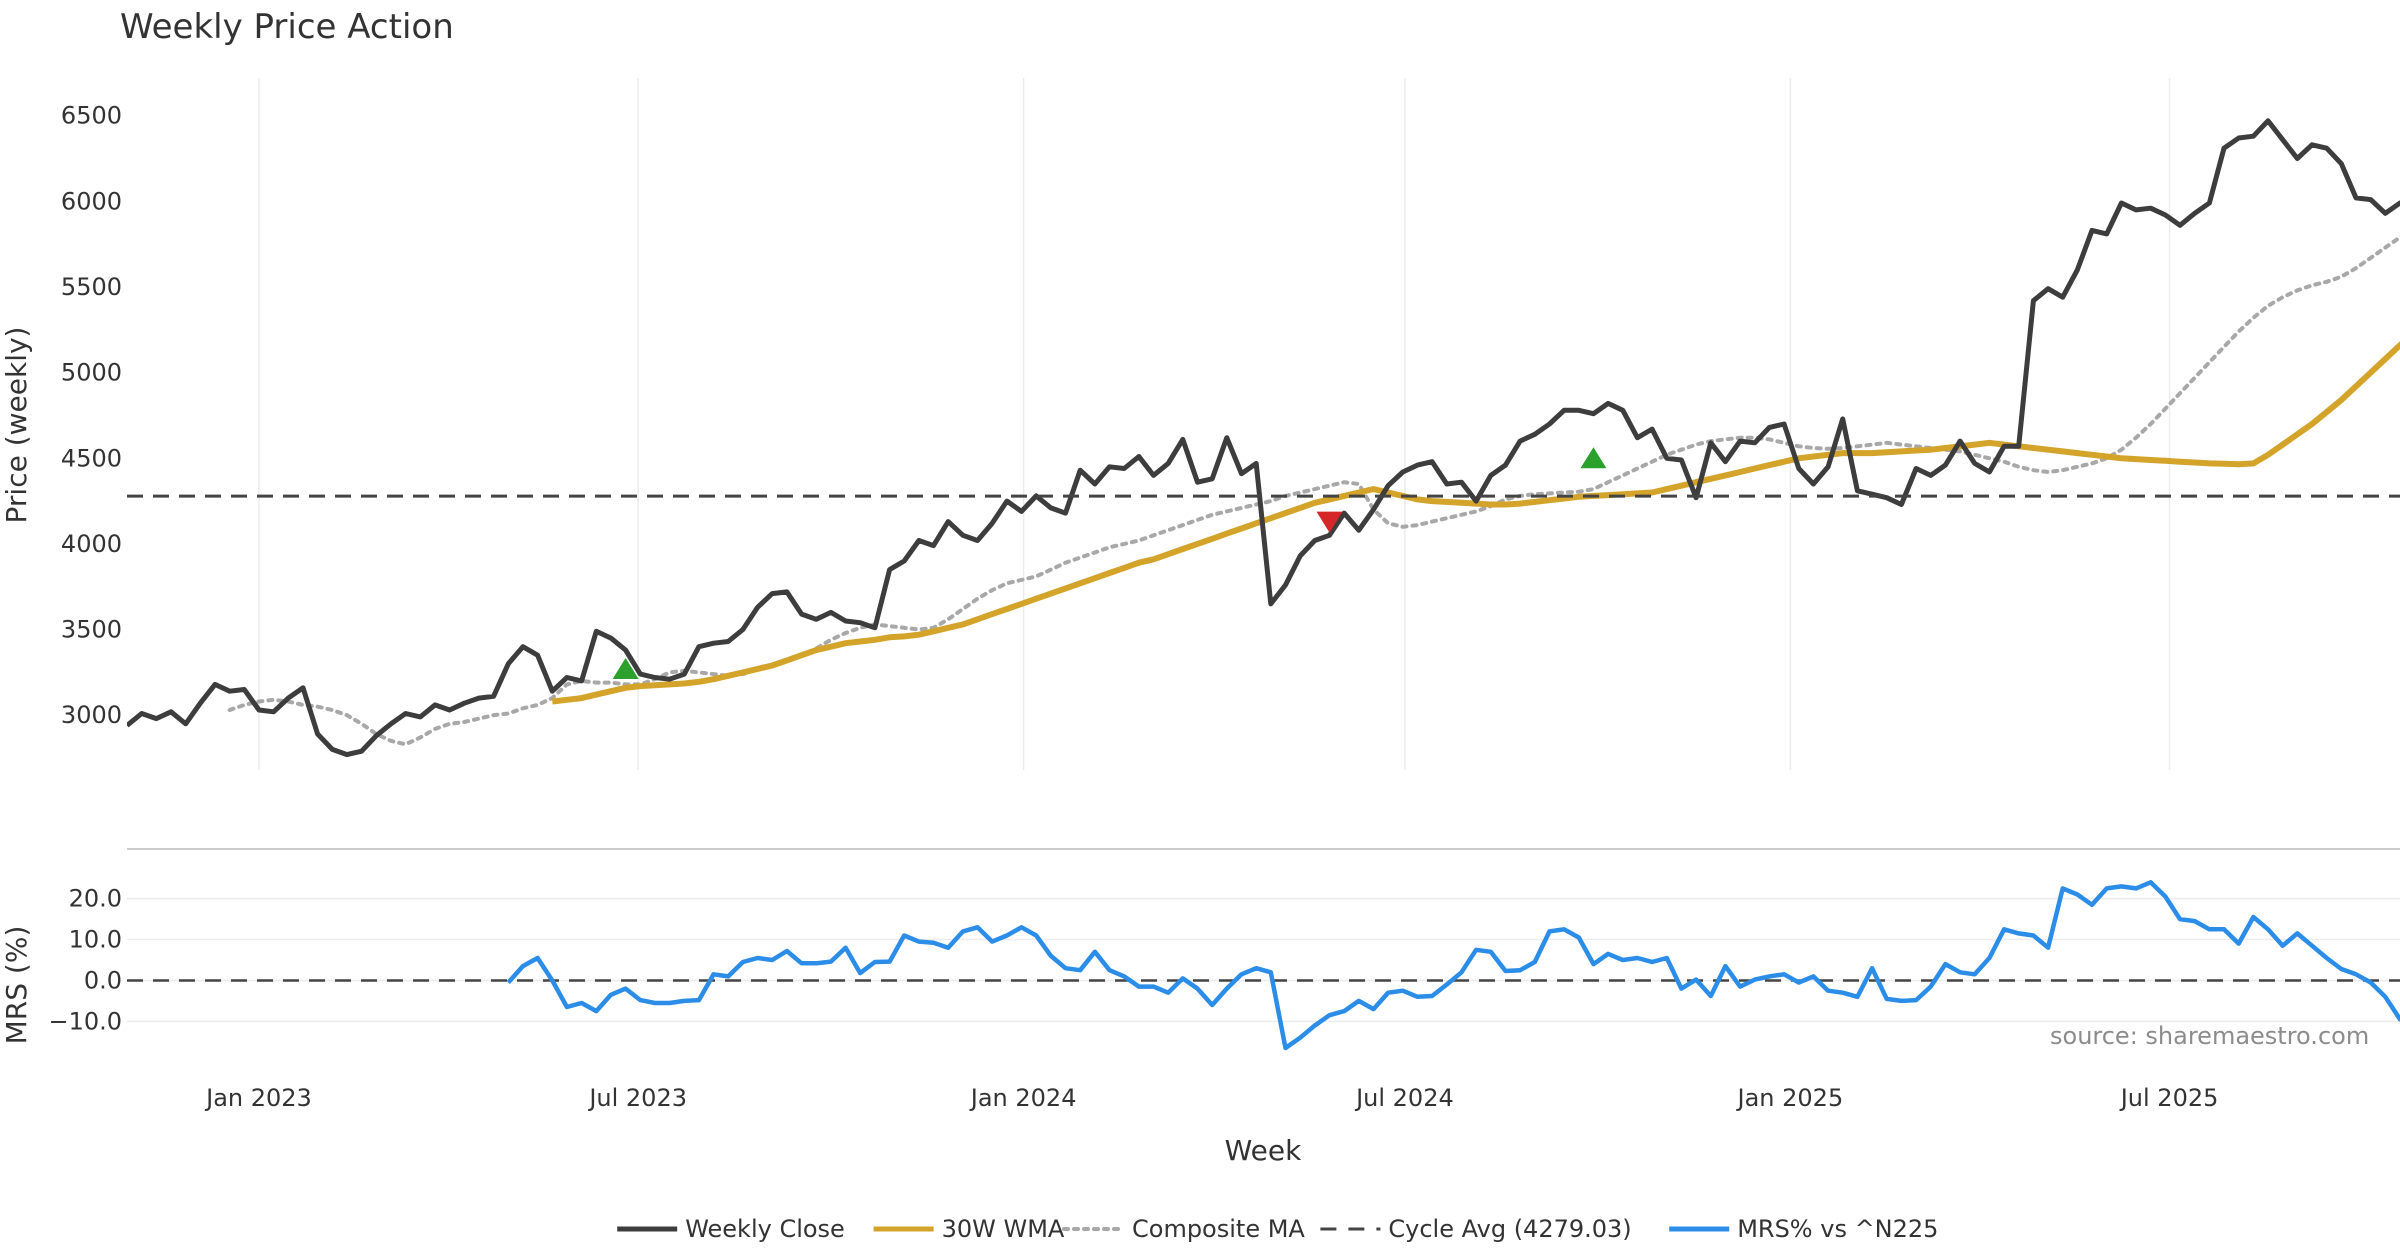 The width and height of the screenshot is (2400, 1260). What do you see at coordinates (1509, 1229) in the screenshot?
I see `legend-label: Cycle Avg (4279.03)` at bounding box center [1509, 1229].